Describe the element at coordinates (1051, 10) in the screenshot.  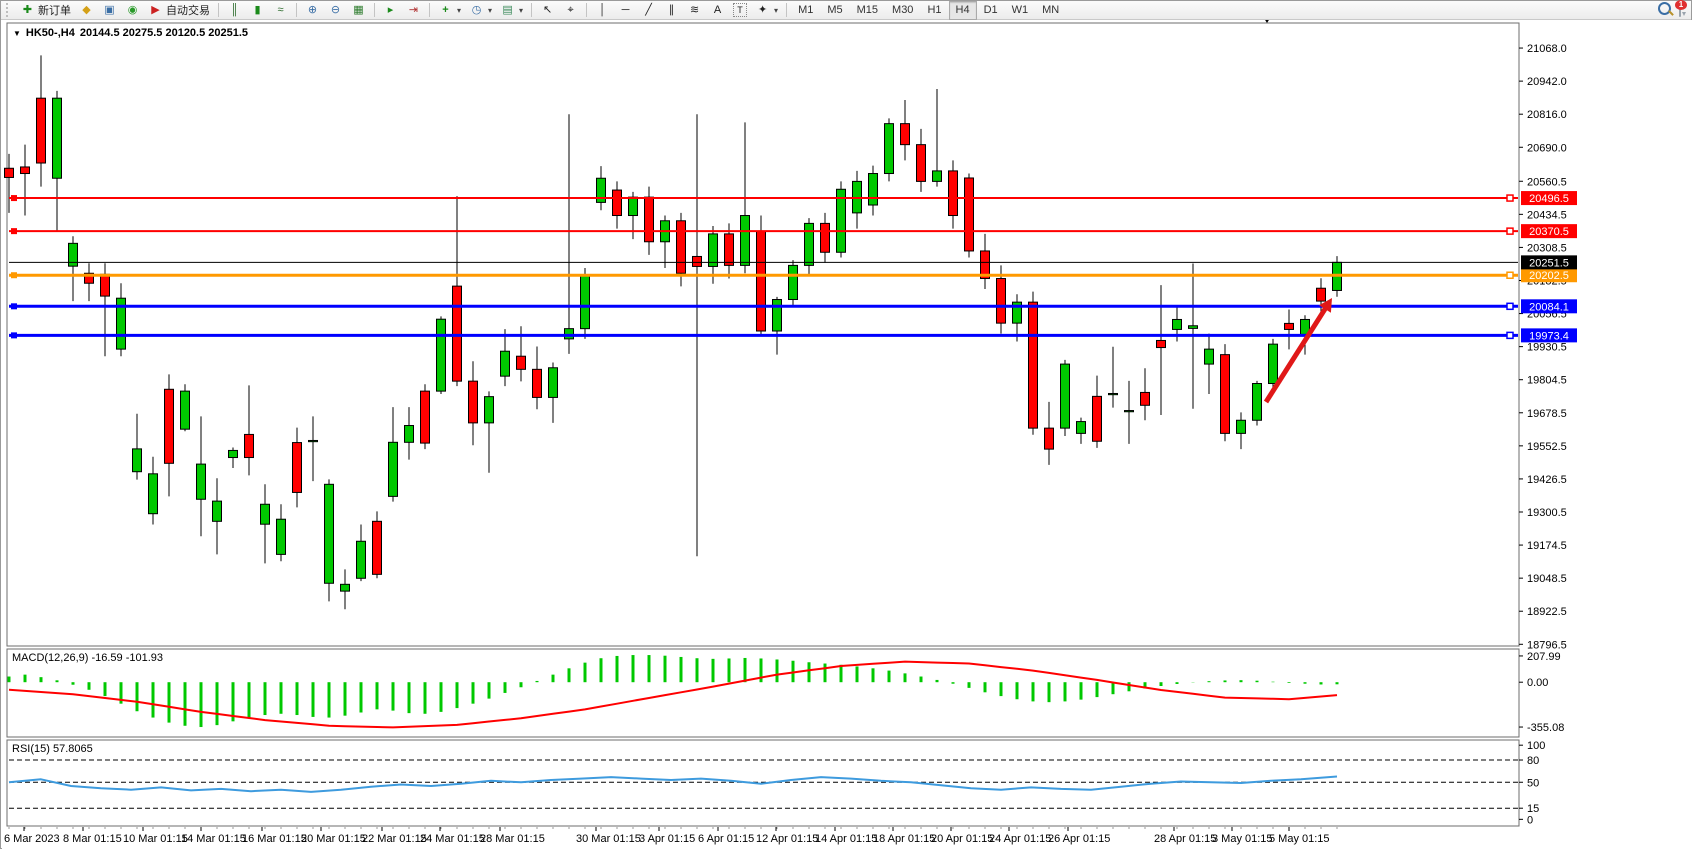
I see `timeframe-button-MN: MN` at that location.